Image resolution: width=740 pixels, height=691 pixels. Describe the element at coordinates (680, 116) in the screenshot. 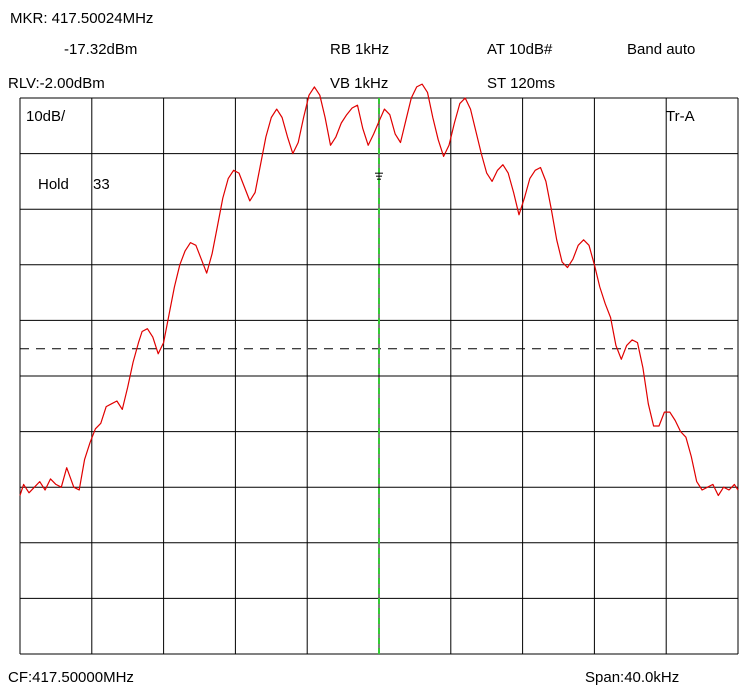

I see `trace-label: Tr-A` at that location.